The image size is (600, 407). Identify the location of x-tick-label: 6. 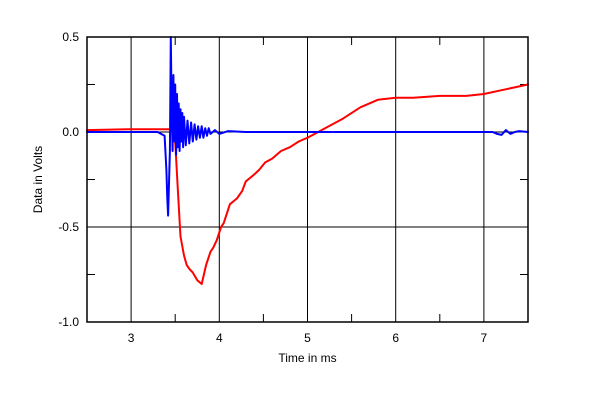
(395, 338).